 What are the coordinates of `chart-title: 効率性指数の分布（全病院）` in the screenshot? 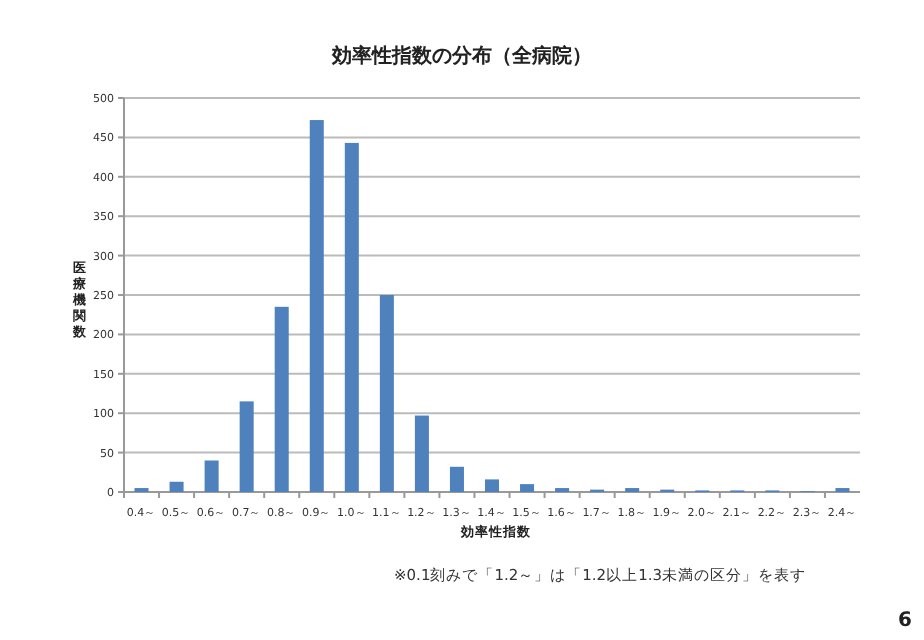 It's located at (461, 56).